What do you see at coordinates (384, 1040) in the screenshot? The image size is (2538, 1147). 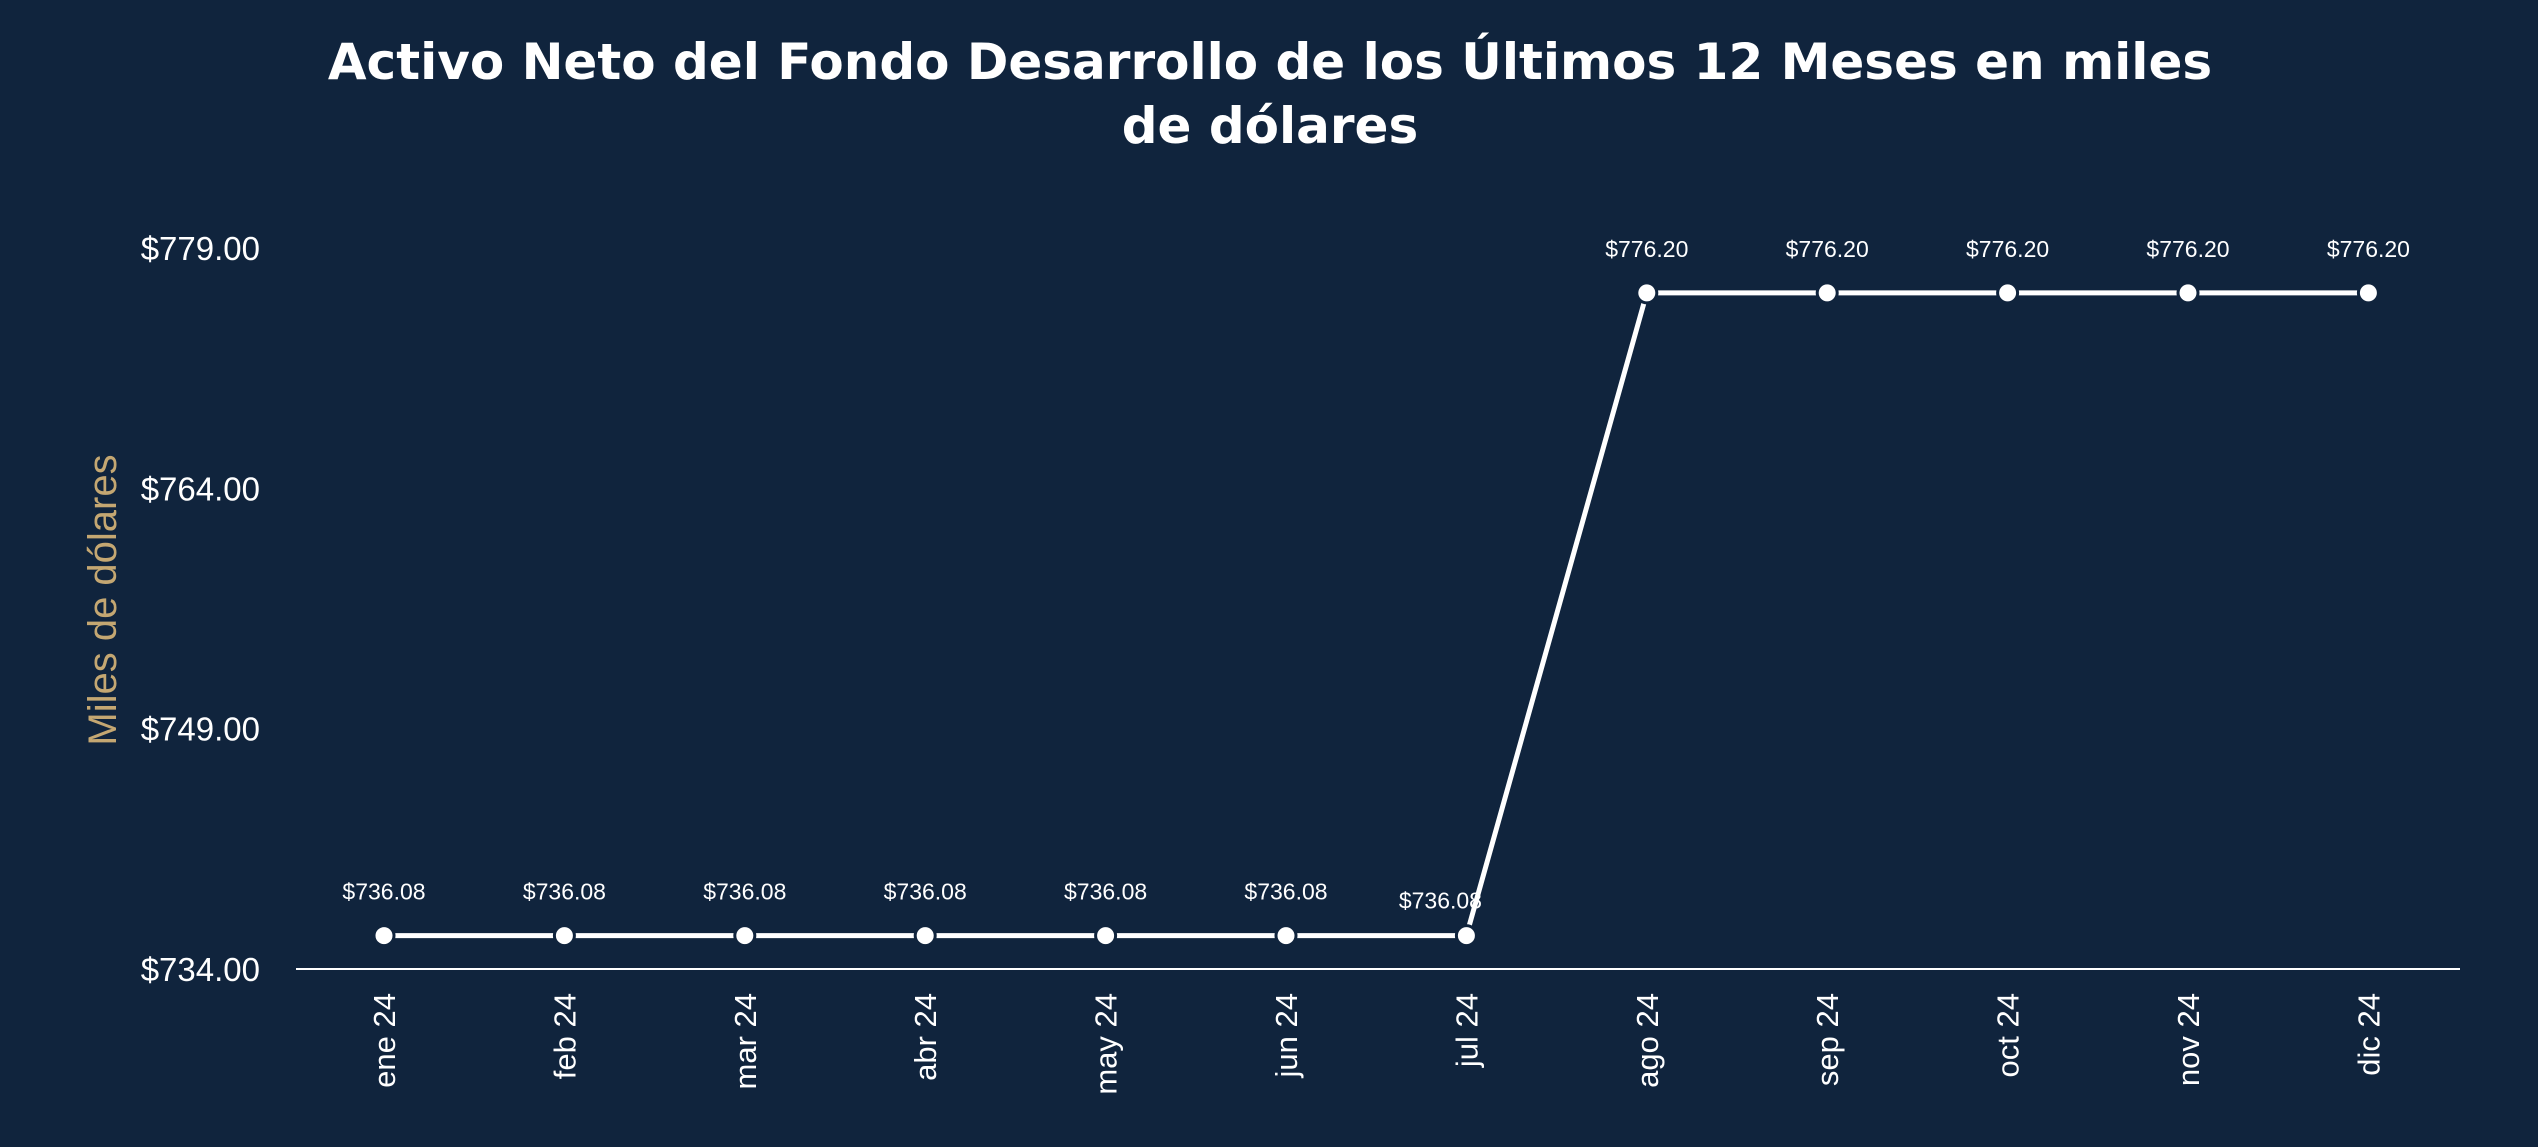 I see `x-tick-label: ene 24` at bounding box center [384, 1040].